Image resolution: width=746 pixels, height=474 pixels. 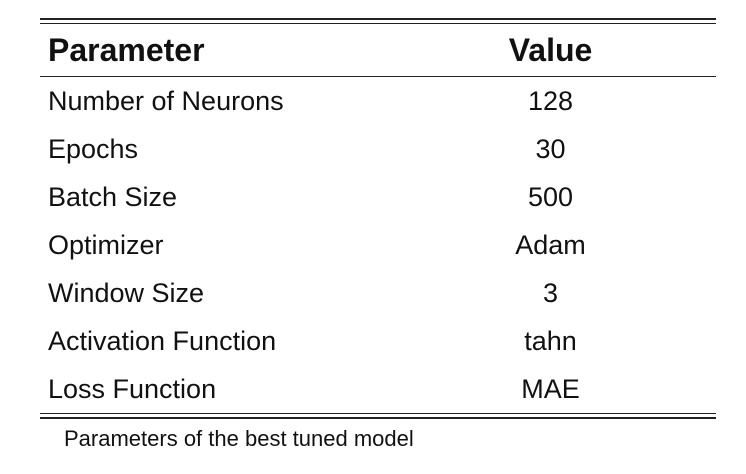 What do you see at coordinates (550, 388) in the screenshot?
I see `row-value: MAE` at bounding box center [550, 388].